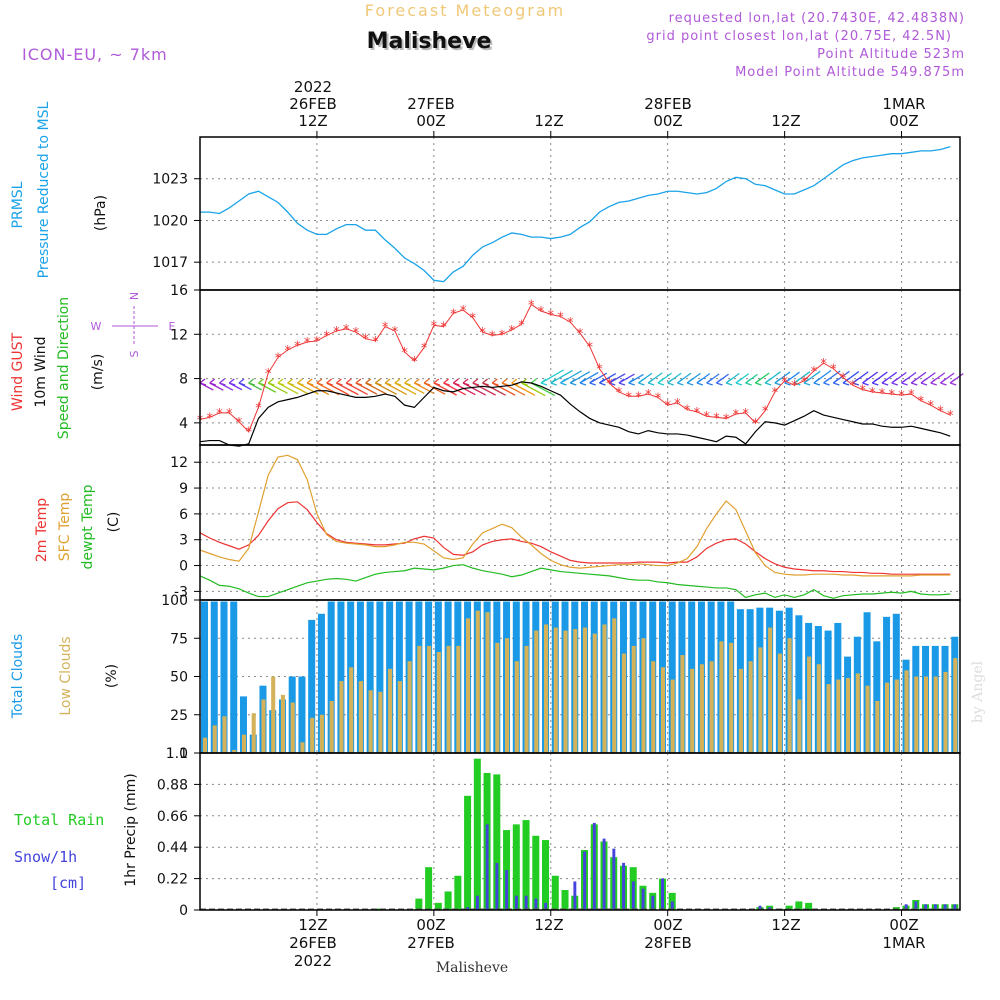 This screenshot has width=1000, height=1000. I want to click on pressure-line, so click(575, 214).